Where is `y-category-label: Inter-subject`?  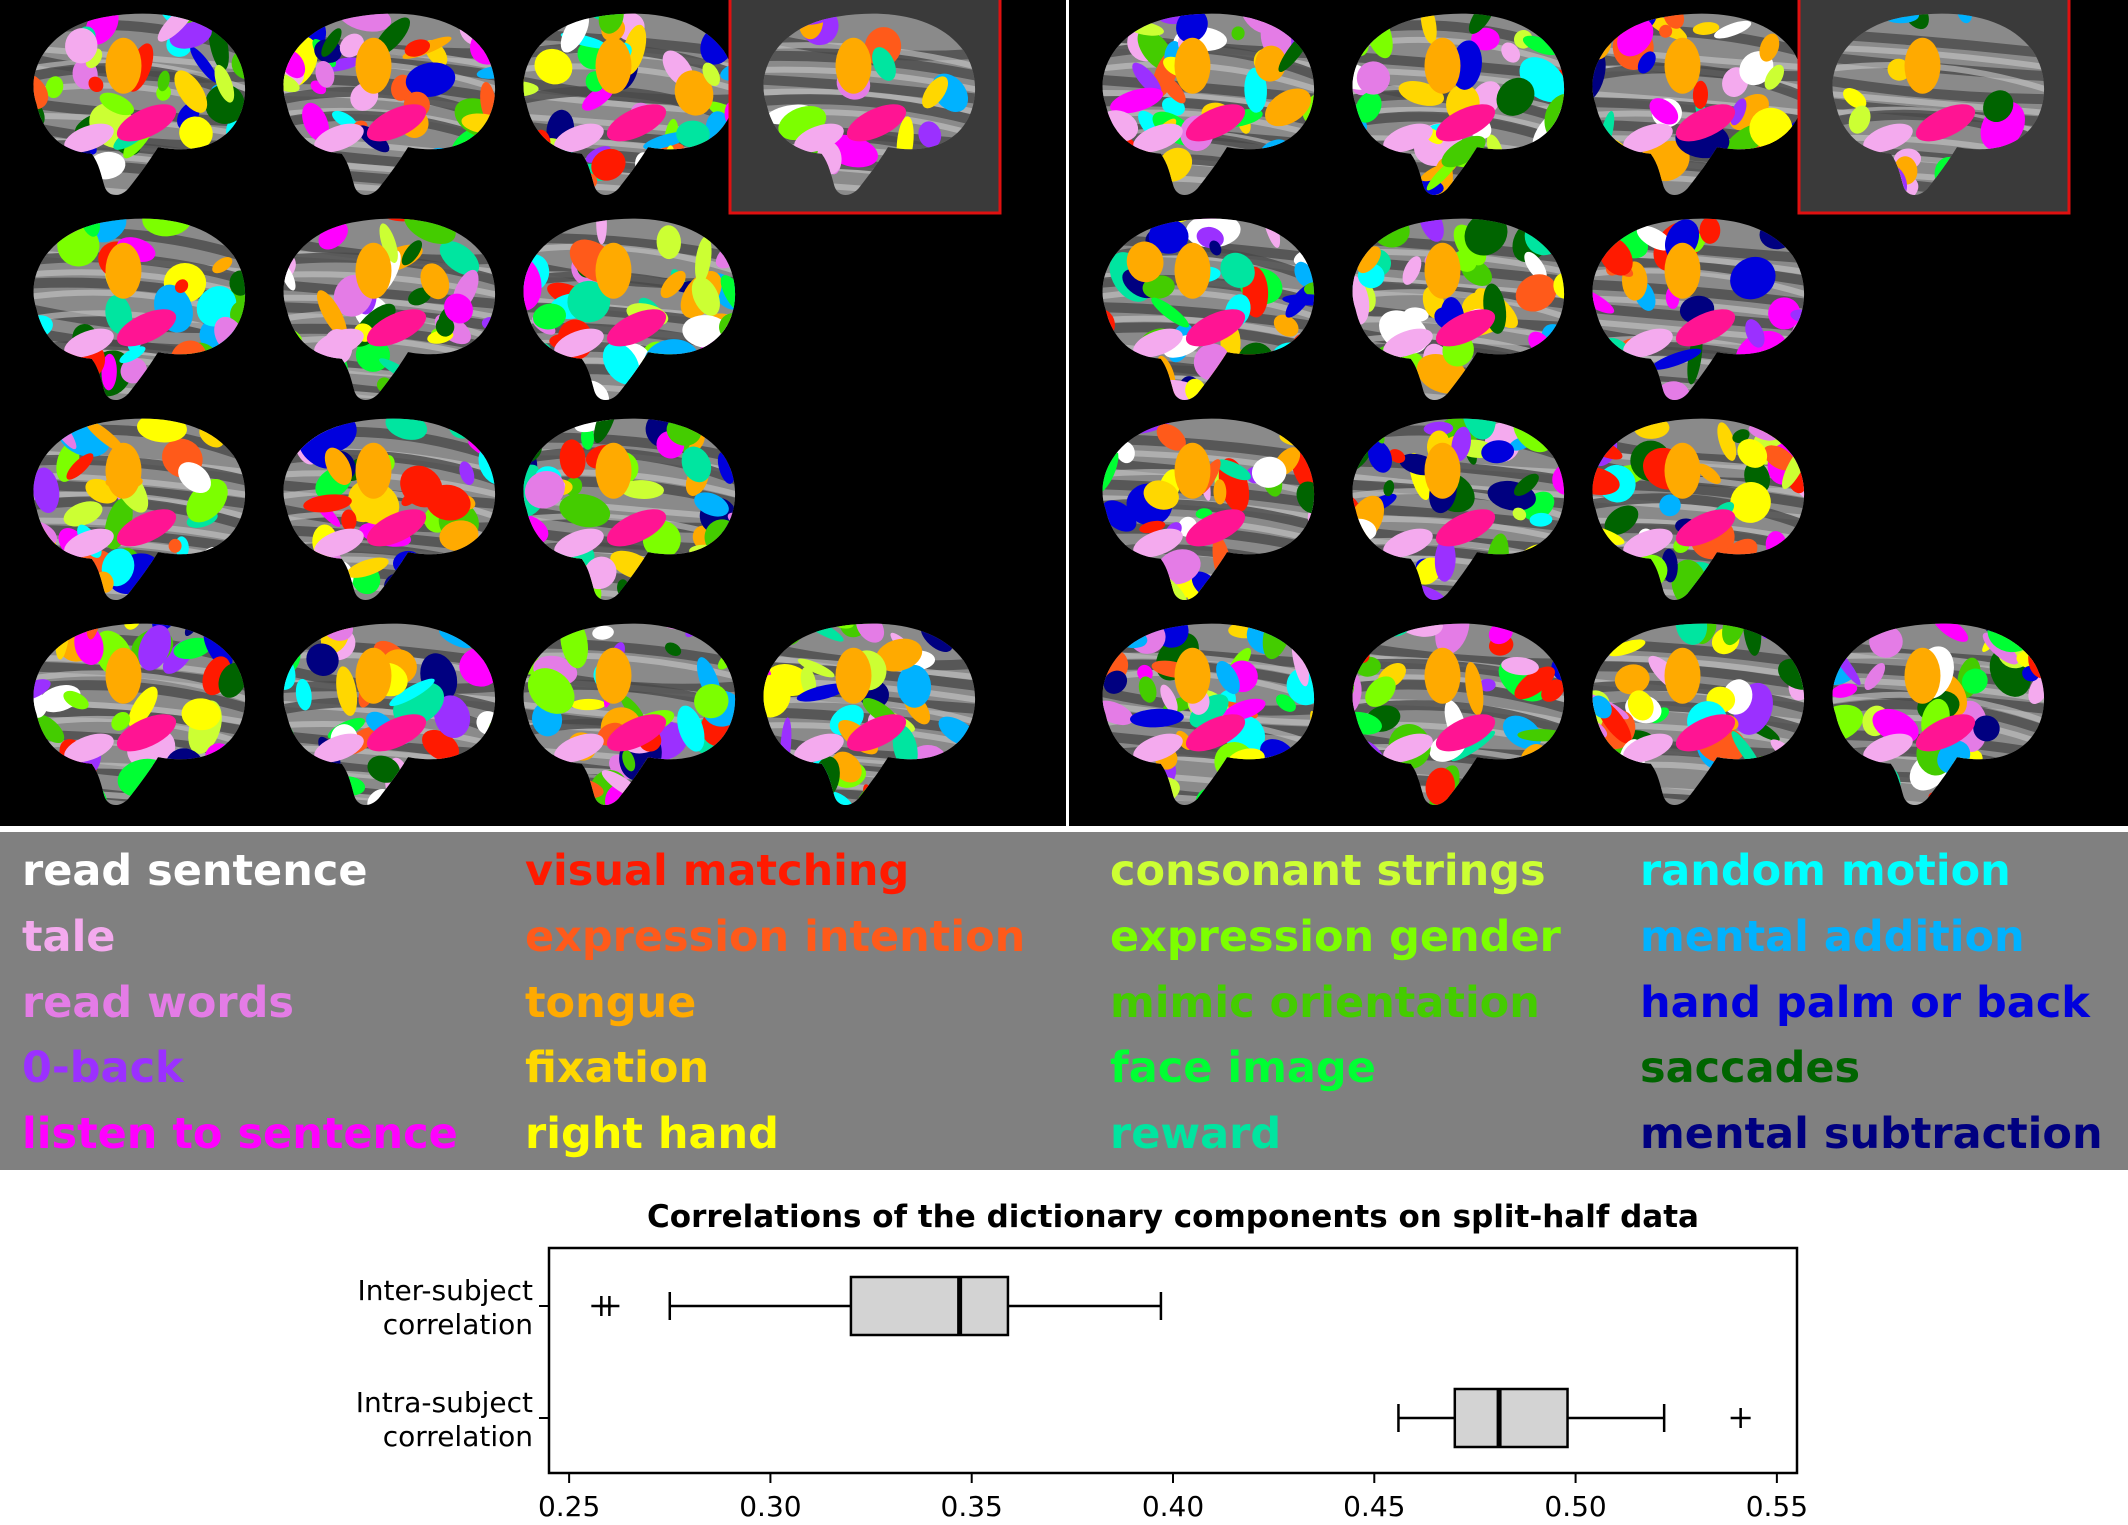 y-category-label: Inter-subject is located at coordinates (445, 1290).